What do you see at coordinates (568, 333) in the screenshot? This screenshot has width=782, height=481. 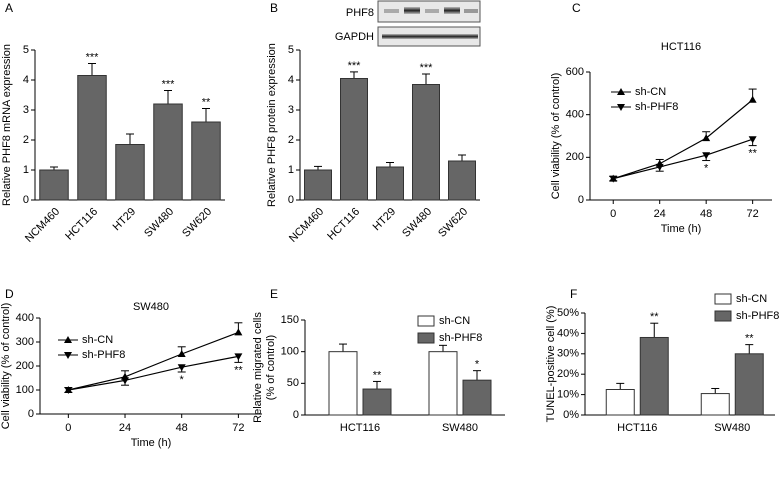 I see `y-tick-label: 40%` at bounding box center [568, 333].